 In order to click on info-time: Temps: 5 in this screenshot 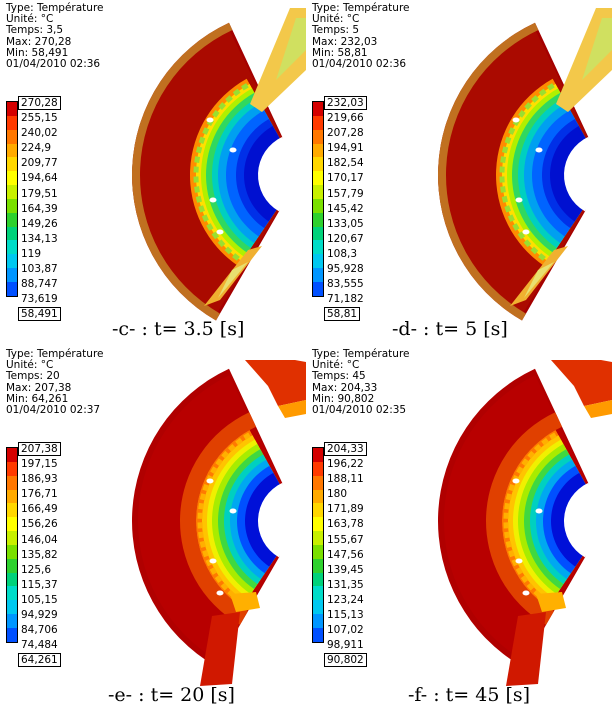, I will do `click(336, 30)`.